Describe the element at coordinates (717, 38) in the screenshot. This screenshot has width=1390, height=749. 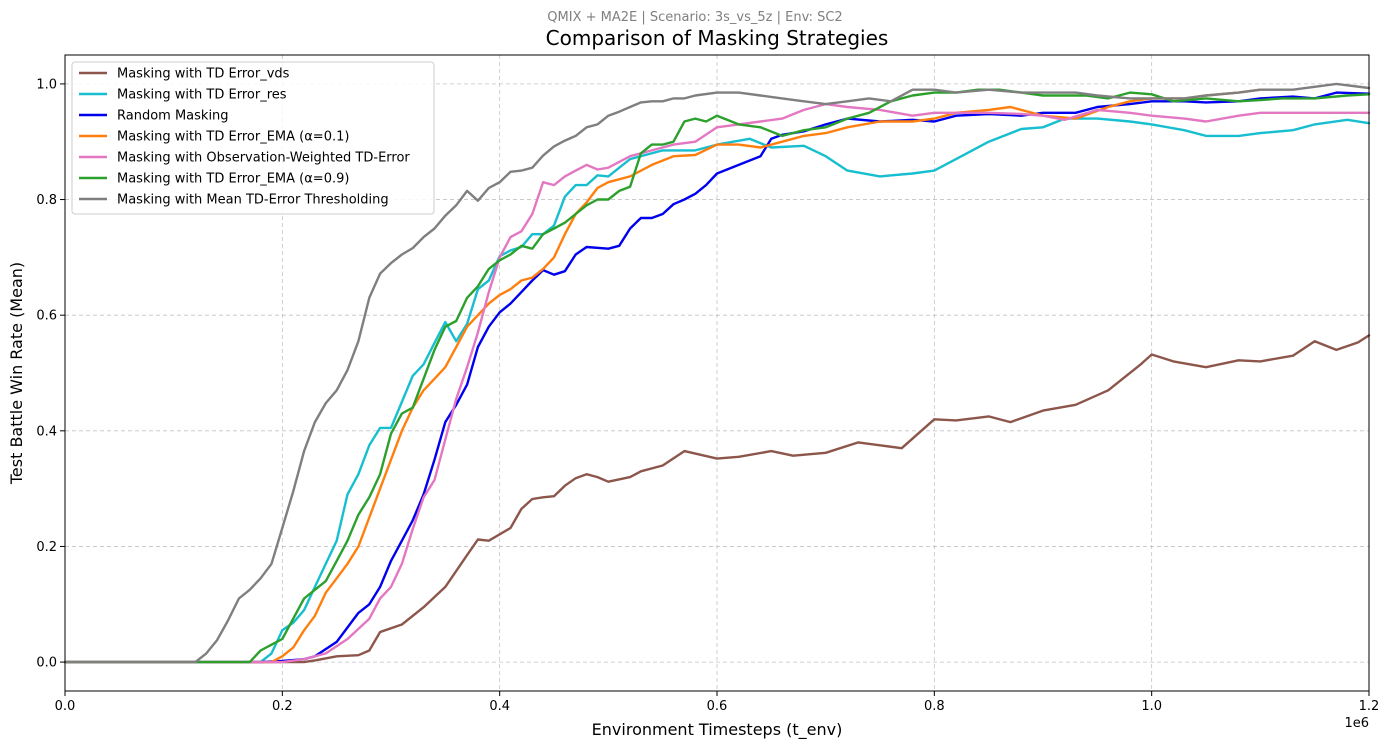
I see `chart-title: Comparison of Masking Strategies` at that location.